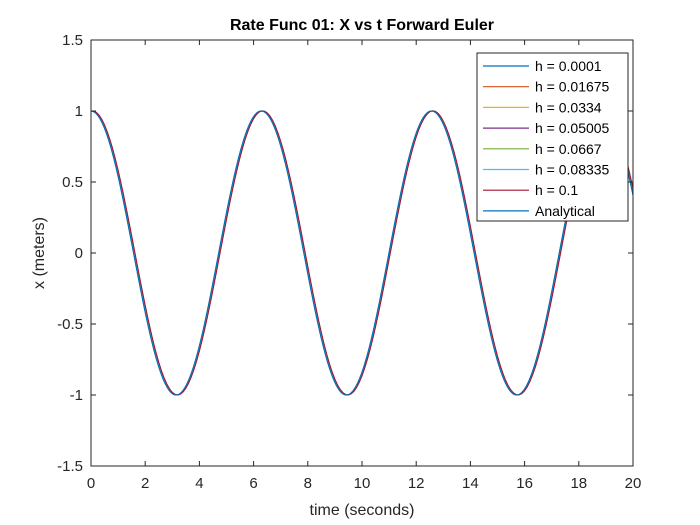 The height and width of the screenshot is (525, 700). What do you see at coordinates (76, 395) in the screenshot?
I see `y-tick-label: -1` at bounding box center [76, 395].